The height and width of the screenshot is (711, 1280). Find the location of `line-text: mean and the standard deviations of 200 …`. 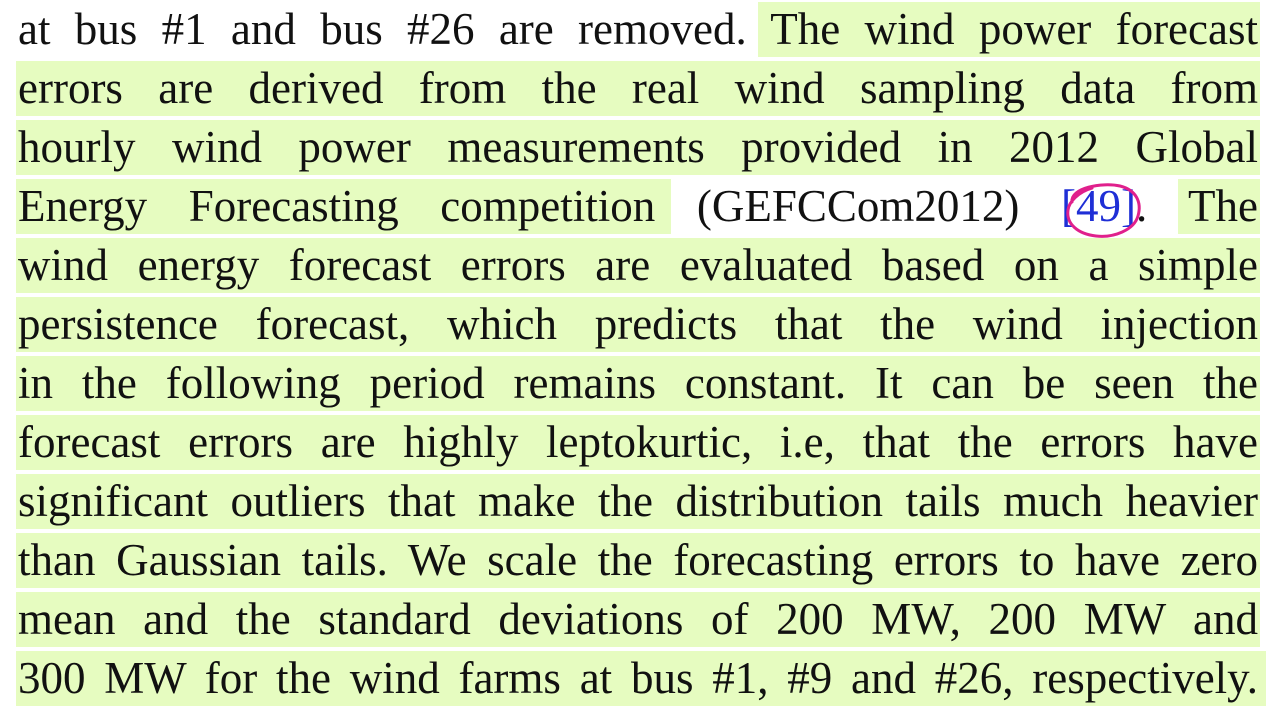

line-text: mean and the standard deviations of 200 … is located at coordinates (638, 619).